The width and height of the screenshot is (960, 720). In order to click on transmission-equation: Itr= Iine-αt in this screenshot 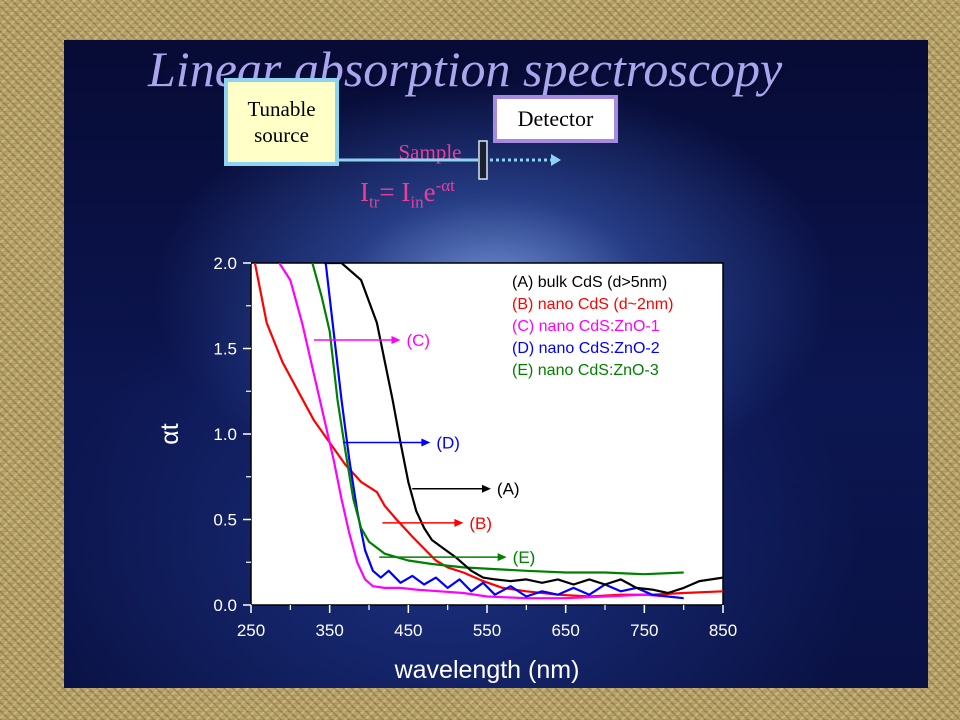, I will do `click(435, 194)`.